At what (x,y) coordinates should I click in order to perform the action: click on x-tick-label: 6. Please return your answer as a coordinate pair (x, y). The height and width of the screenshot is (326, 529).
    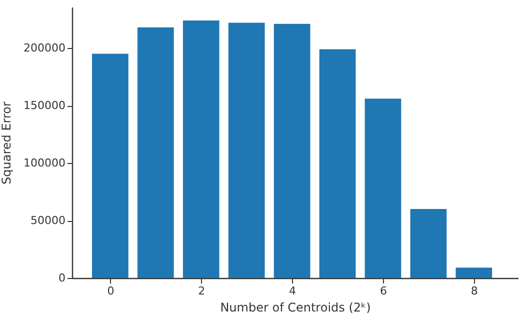
    Looking at the image, I should click on (383, 291).